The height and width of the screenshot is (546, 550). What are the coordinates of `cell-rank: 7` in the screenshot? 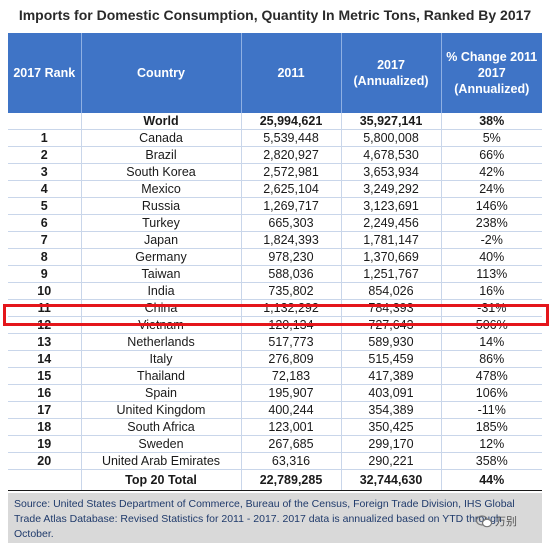 It's located at (45, 240).